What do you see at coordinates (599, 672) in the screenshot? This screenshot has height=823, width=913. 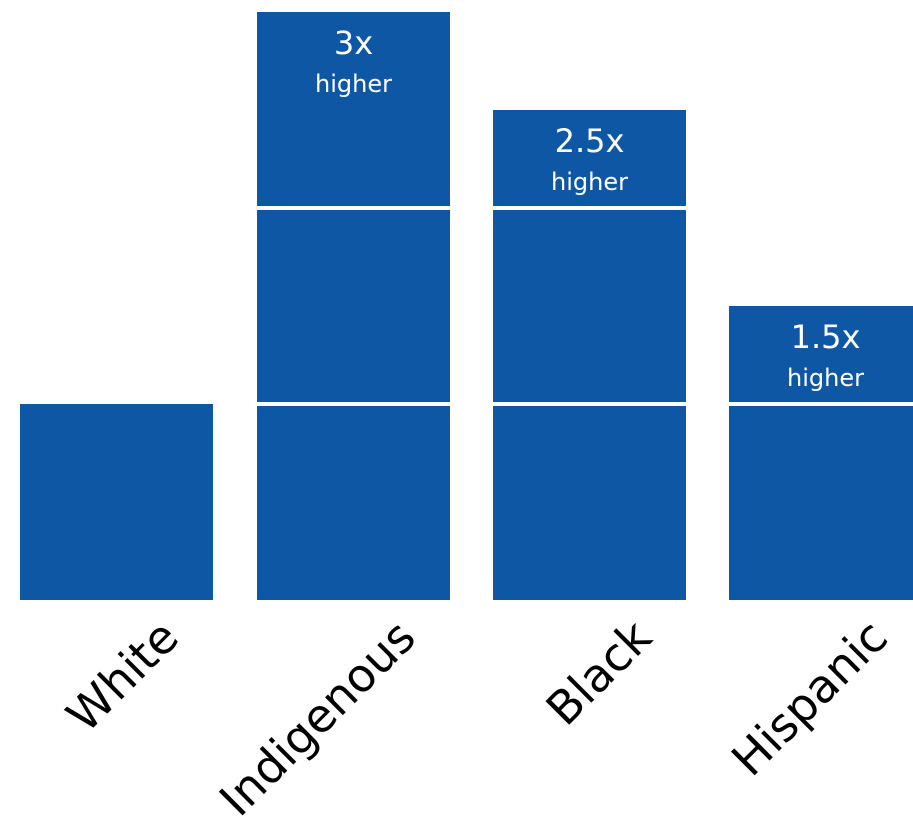 I see `category-label-black: Black` at bounding box center [599, 672].